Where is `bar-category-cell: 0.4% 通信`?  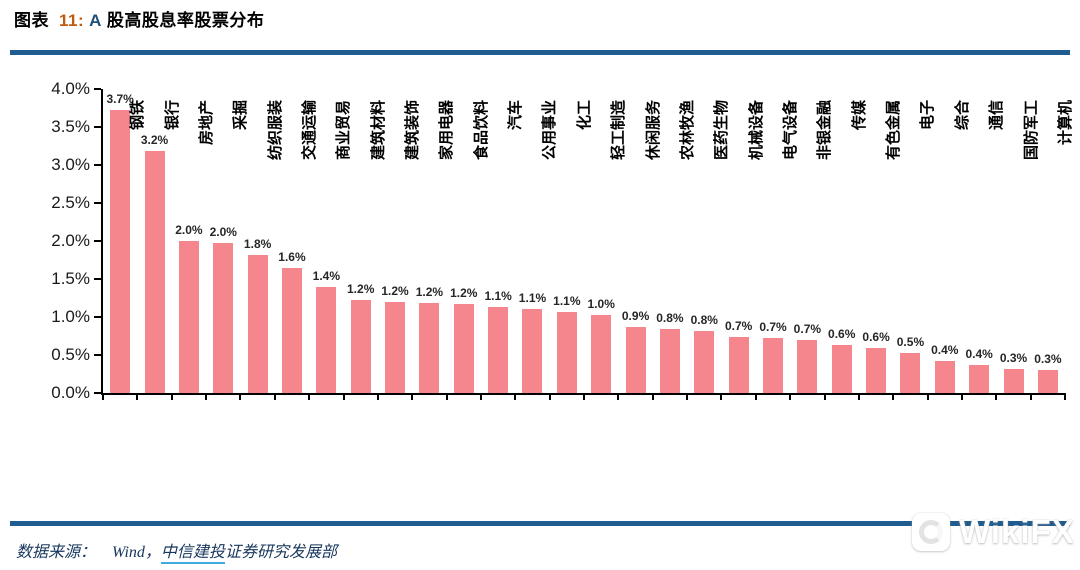
bar-category-cell: 0.4% 通信 is located at coordinates (983, 241).